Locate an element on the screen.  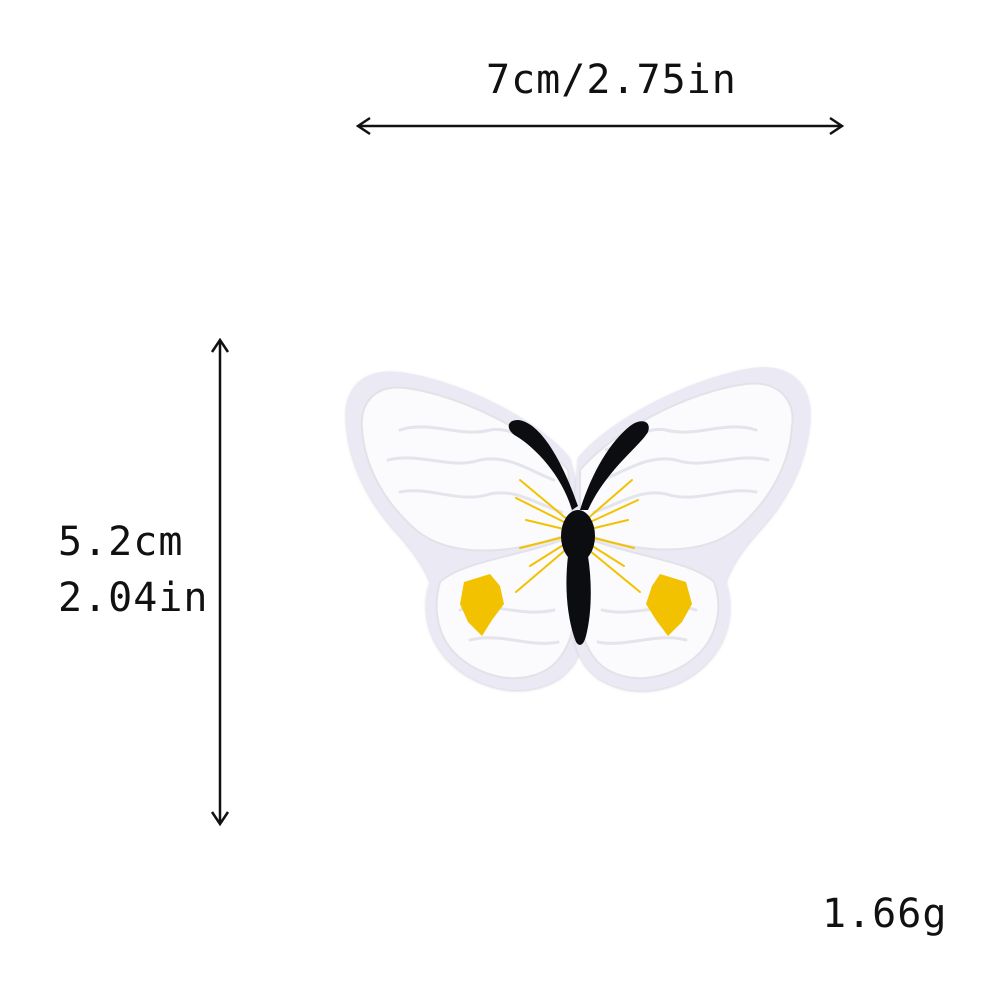
butterfly-thorax is located at coordinates (578, 536).